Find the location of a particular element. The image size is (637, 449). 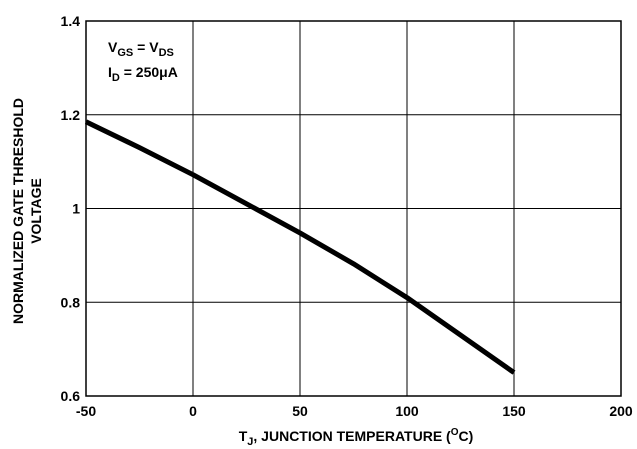

y-tick-labels: 0.6 0.8 1 1.2 1.4 is located at coordinates (71, 208).